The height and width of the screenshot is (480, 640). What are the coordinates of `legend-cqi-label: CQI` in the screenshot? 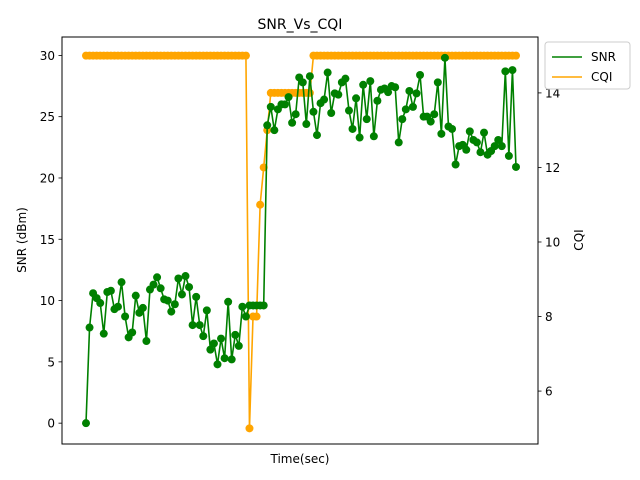 It's located at (601, 77).